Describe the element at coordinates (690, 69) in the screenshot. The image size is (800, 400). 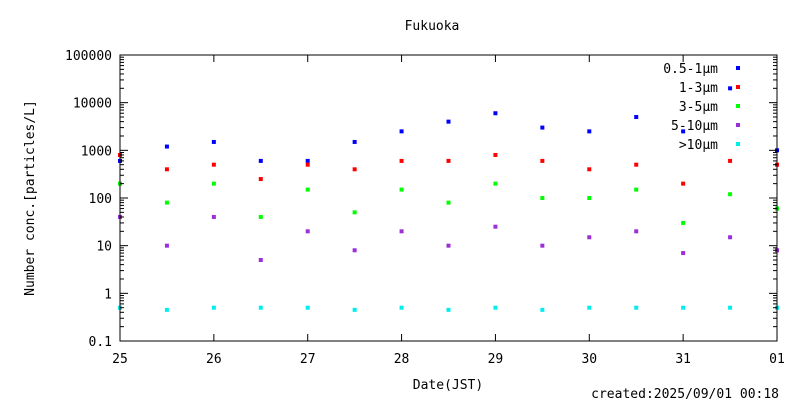
I see `legend-label: 0.5-1μm` at that location.